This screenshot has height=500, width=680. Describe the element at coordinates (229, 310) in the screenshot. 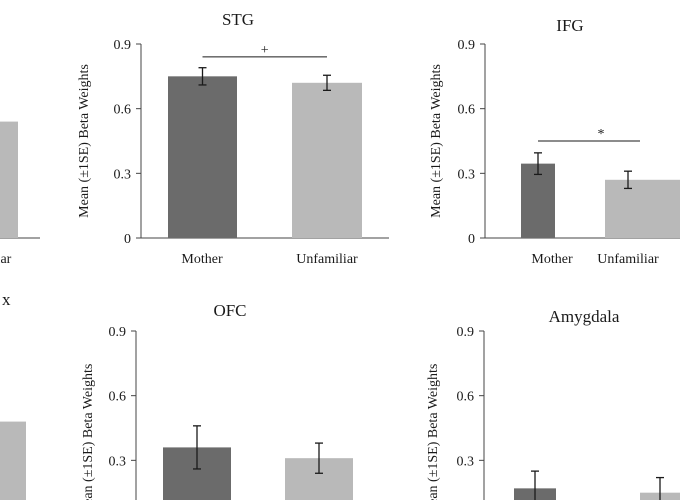

I see `panel-title: OFC` at that location.